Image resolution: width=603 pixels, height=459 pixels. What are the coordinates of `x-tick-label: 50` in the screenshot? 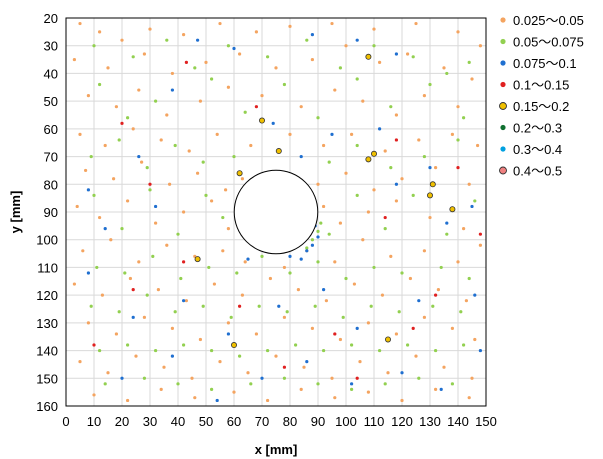 It's located at (206, 421).